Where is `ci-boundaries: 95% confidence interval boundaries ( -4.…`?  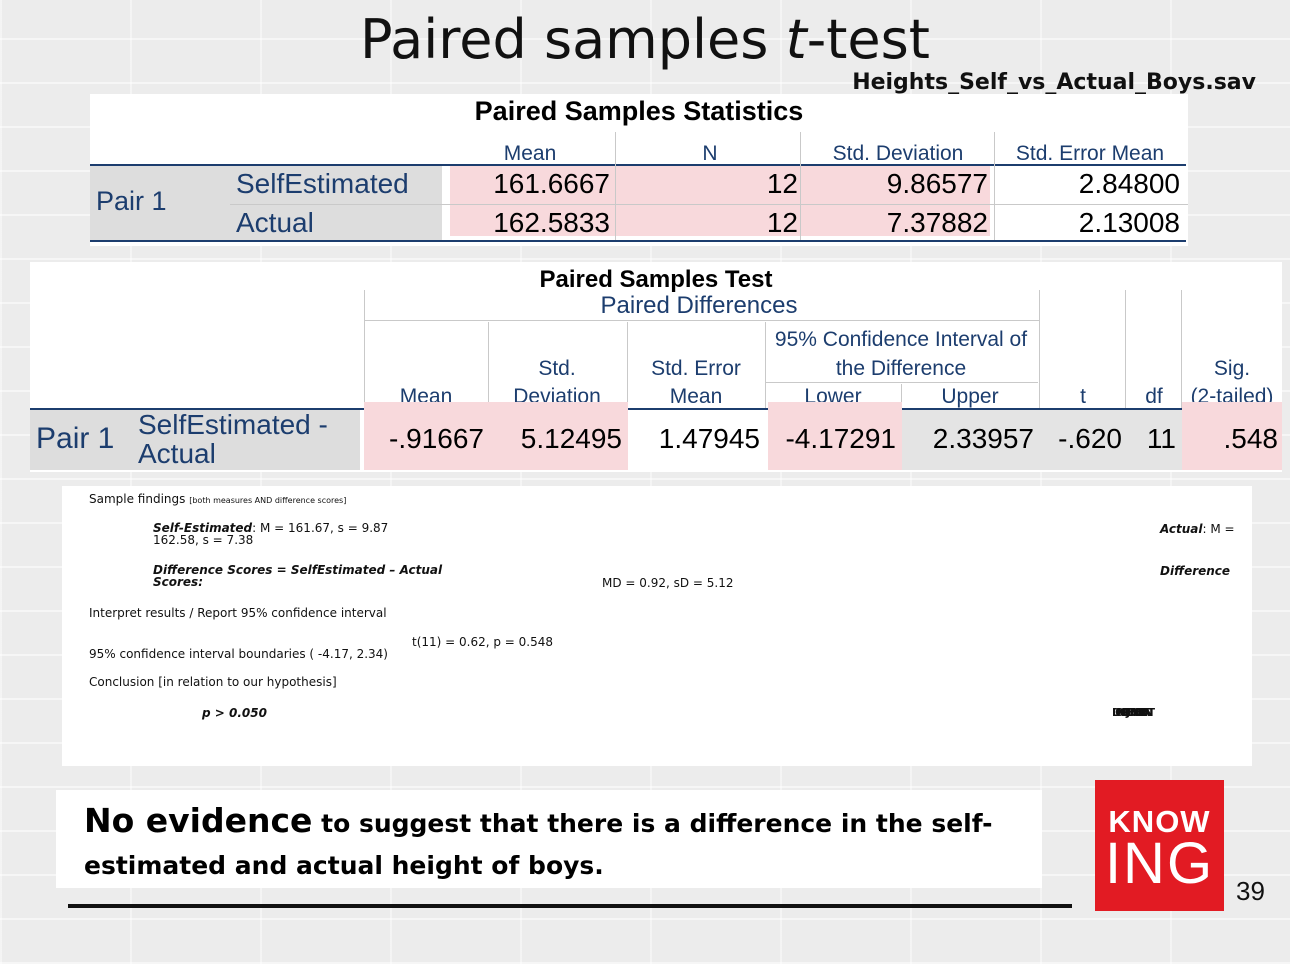 ci-boundaries: 95% confidence interval boundaries ( -4.… is located at coordinates (238, 654).